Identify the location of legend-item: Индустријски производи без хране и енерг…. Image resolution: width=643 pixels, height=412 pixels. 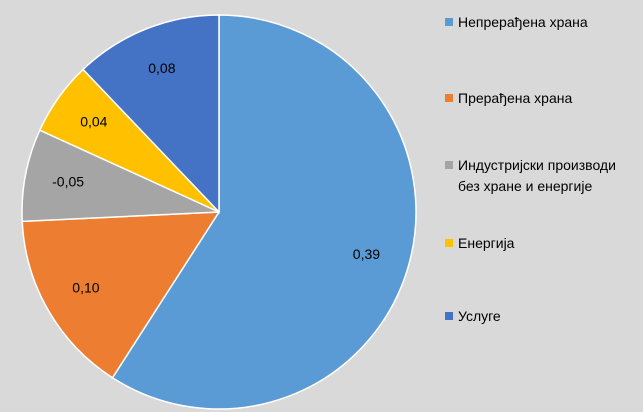
(542, 176).